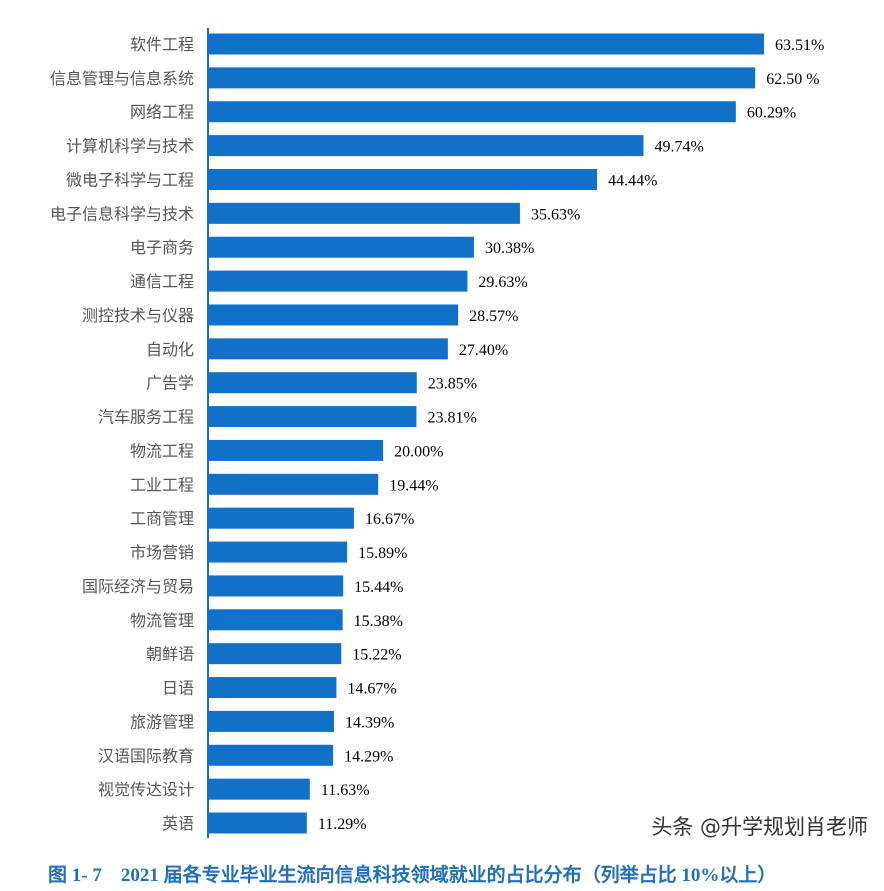  I want to click on value-label: 15.38%, so click(378, 621).